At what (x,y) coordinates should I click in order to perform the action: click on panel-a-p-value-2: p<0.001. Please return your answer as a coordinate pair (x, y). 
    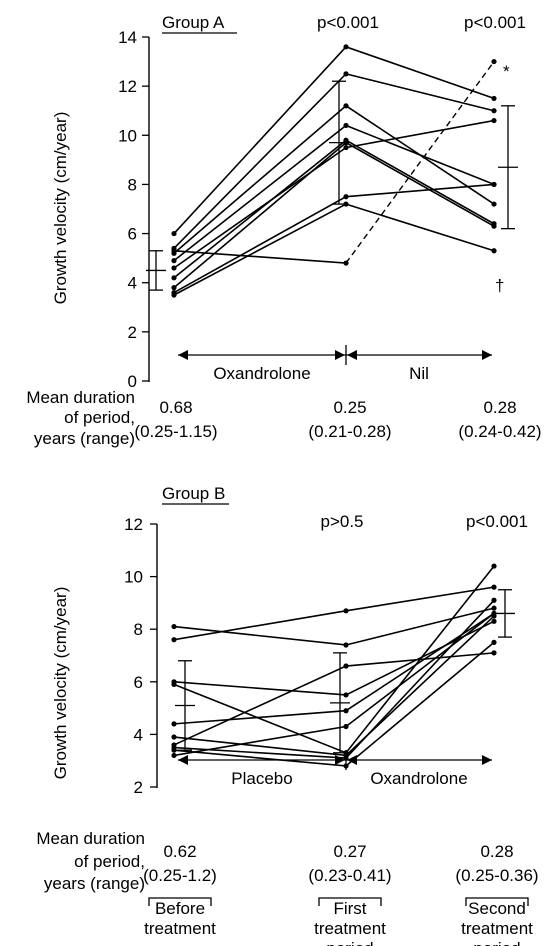
    Looking at the image, I should click on (495, 22).